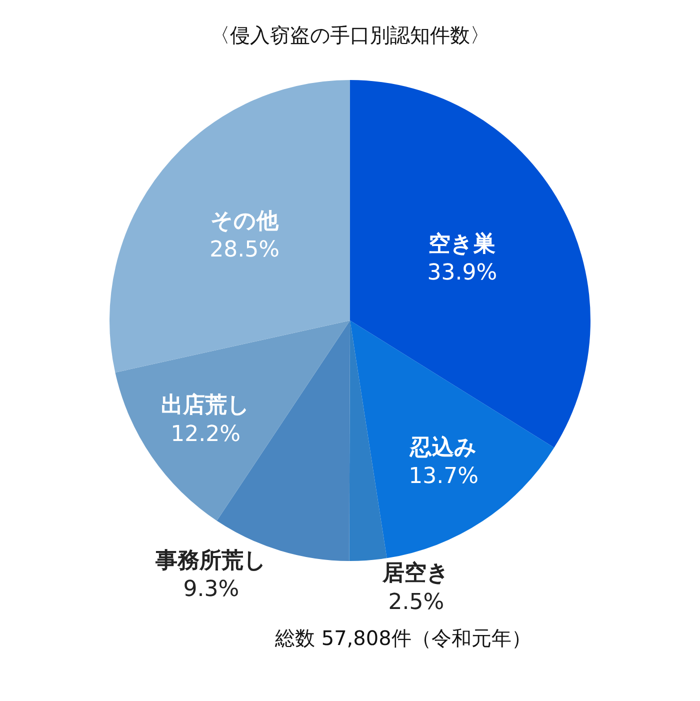 The width and height of the screenshot is (700, 701). What do you see at coordinates (205, 405) in the screenshot?
I see `slice-label: 出店荒し` at bounding box center [205, 405].